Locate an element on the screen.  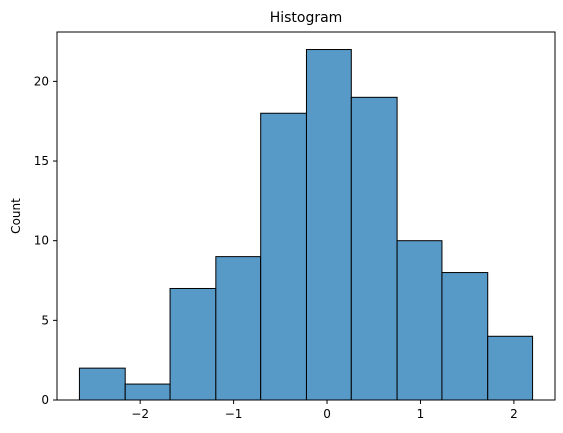
y-axis-label: Count is located at coordinates (16, 216).